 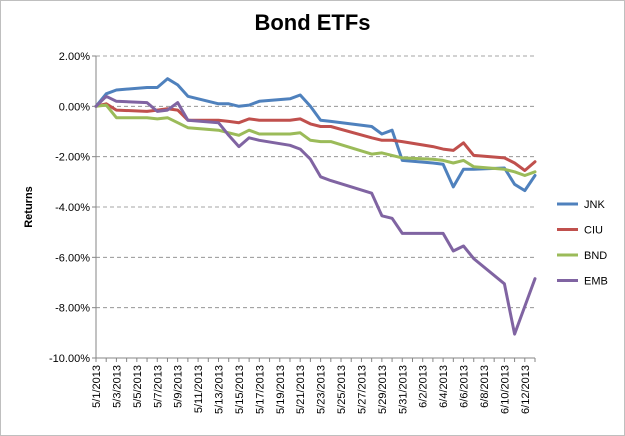 I want to click on x-tick-label: 5/29/2013, so click(x=383, y=389).